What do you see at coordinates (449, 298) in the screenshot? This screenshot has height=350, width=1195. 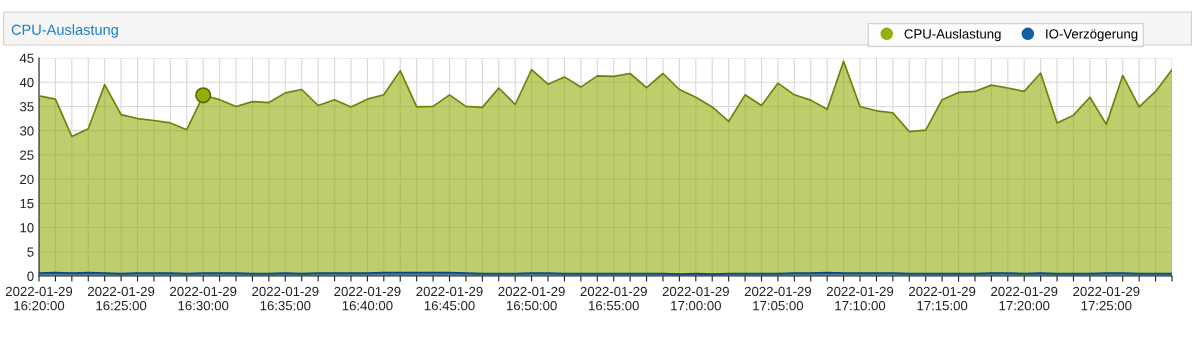 I see `x-tick-label: 2022-01-29 16:45:00` at bounding box center [449, 298].